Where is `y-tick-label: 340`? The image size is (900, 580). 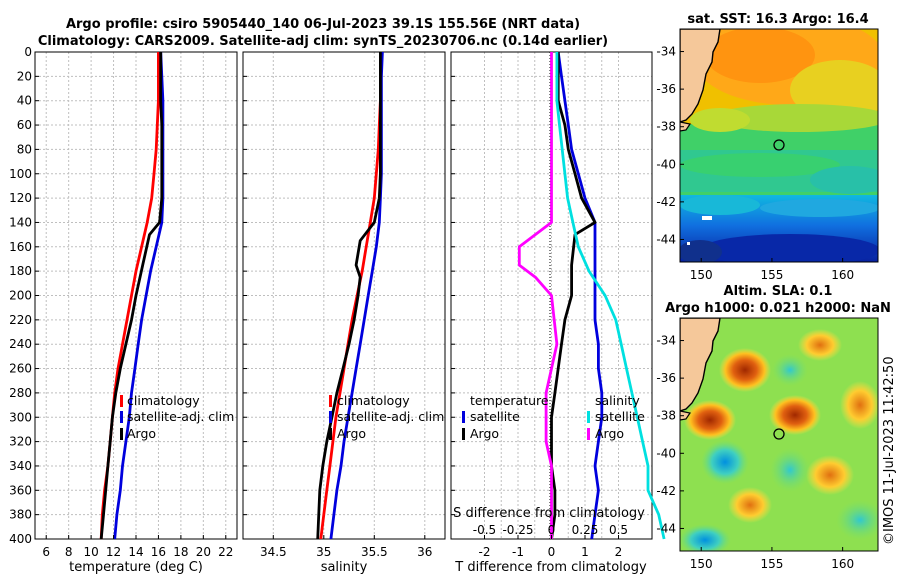 y-tick-label: 340 is located at coordinates (20, 466).